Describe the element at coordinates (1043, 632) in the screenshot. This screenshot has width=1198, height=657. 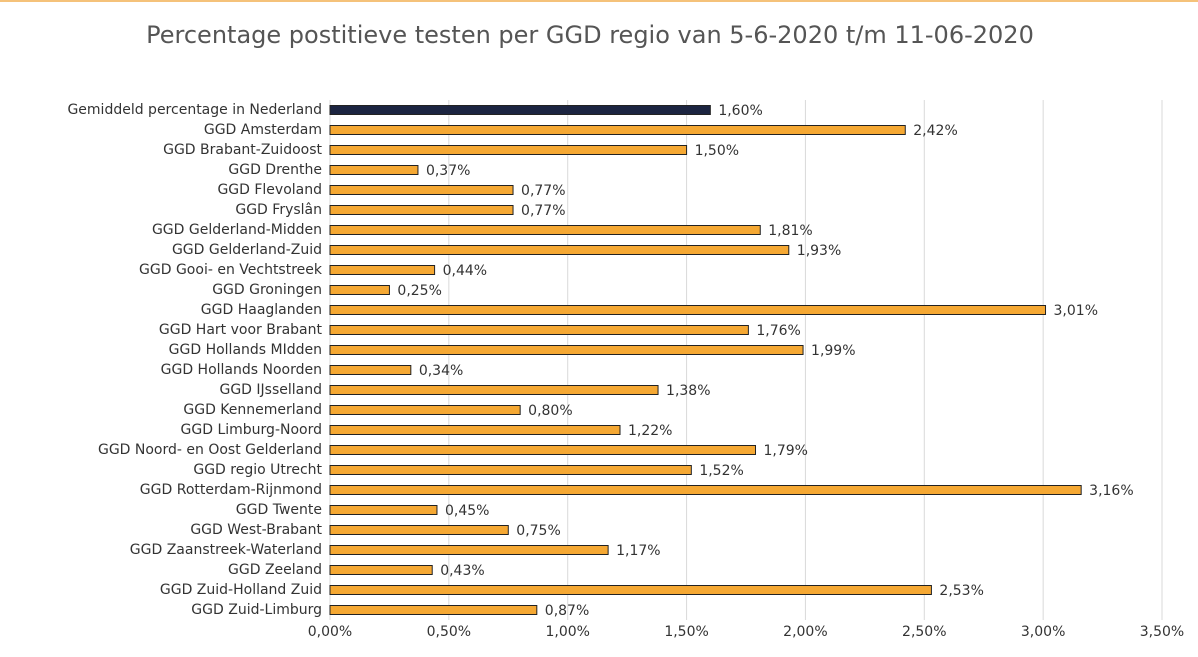
I see `x-tick-label: 3,00%` at that location.